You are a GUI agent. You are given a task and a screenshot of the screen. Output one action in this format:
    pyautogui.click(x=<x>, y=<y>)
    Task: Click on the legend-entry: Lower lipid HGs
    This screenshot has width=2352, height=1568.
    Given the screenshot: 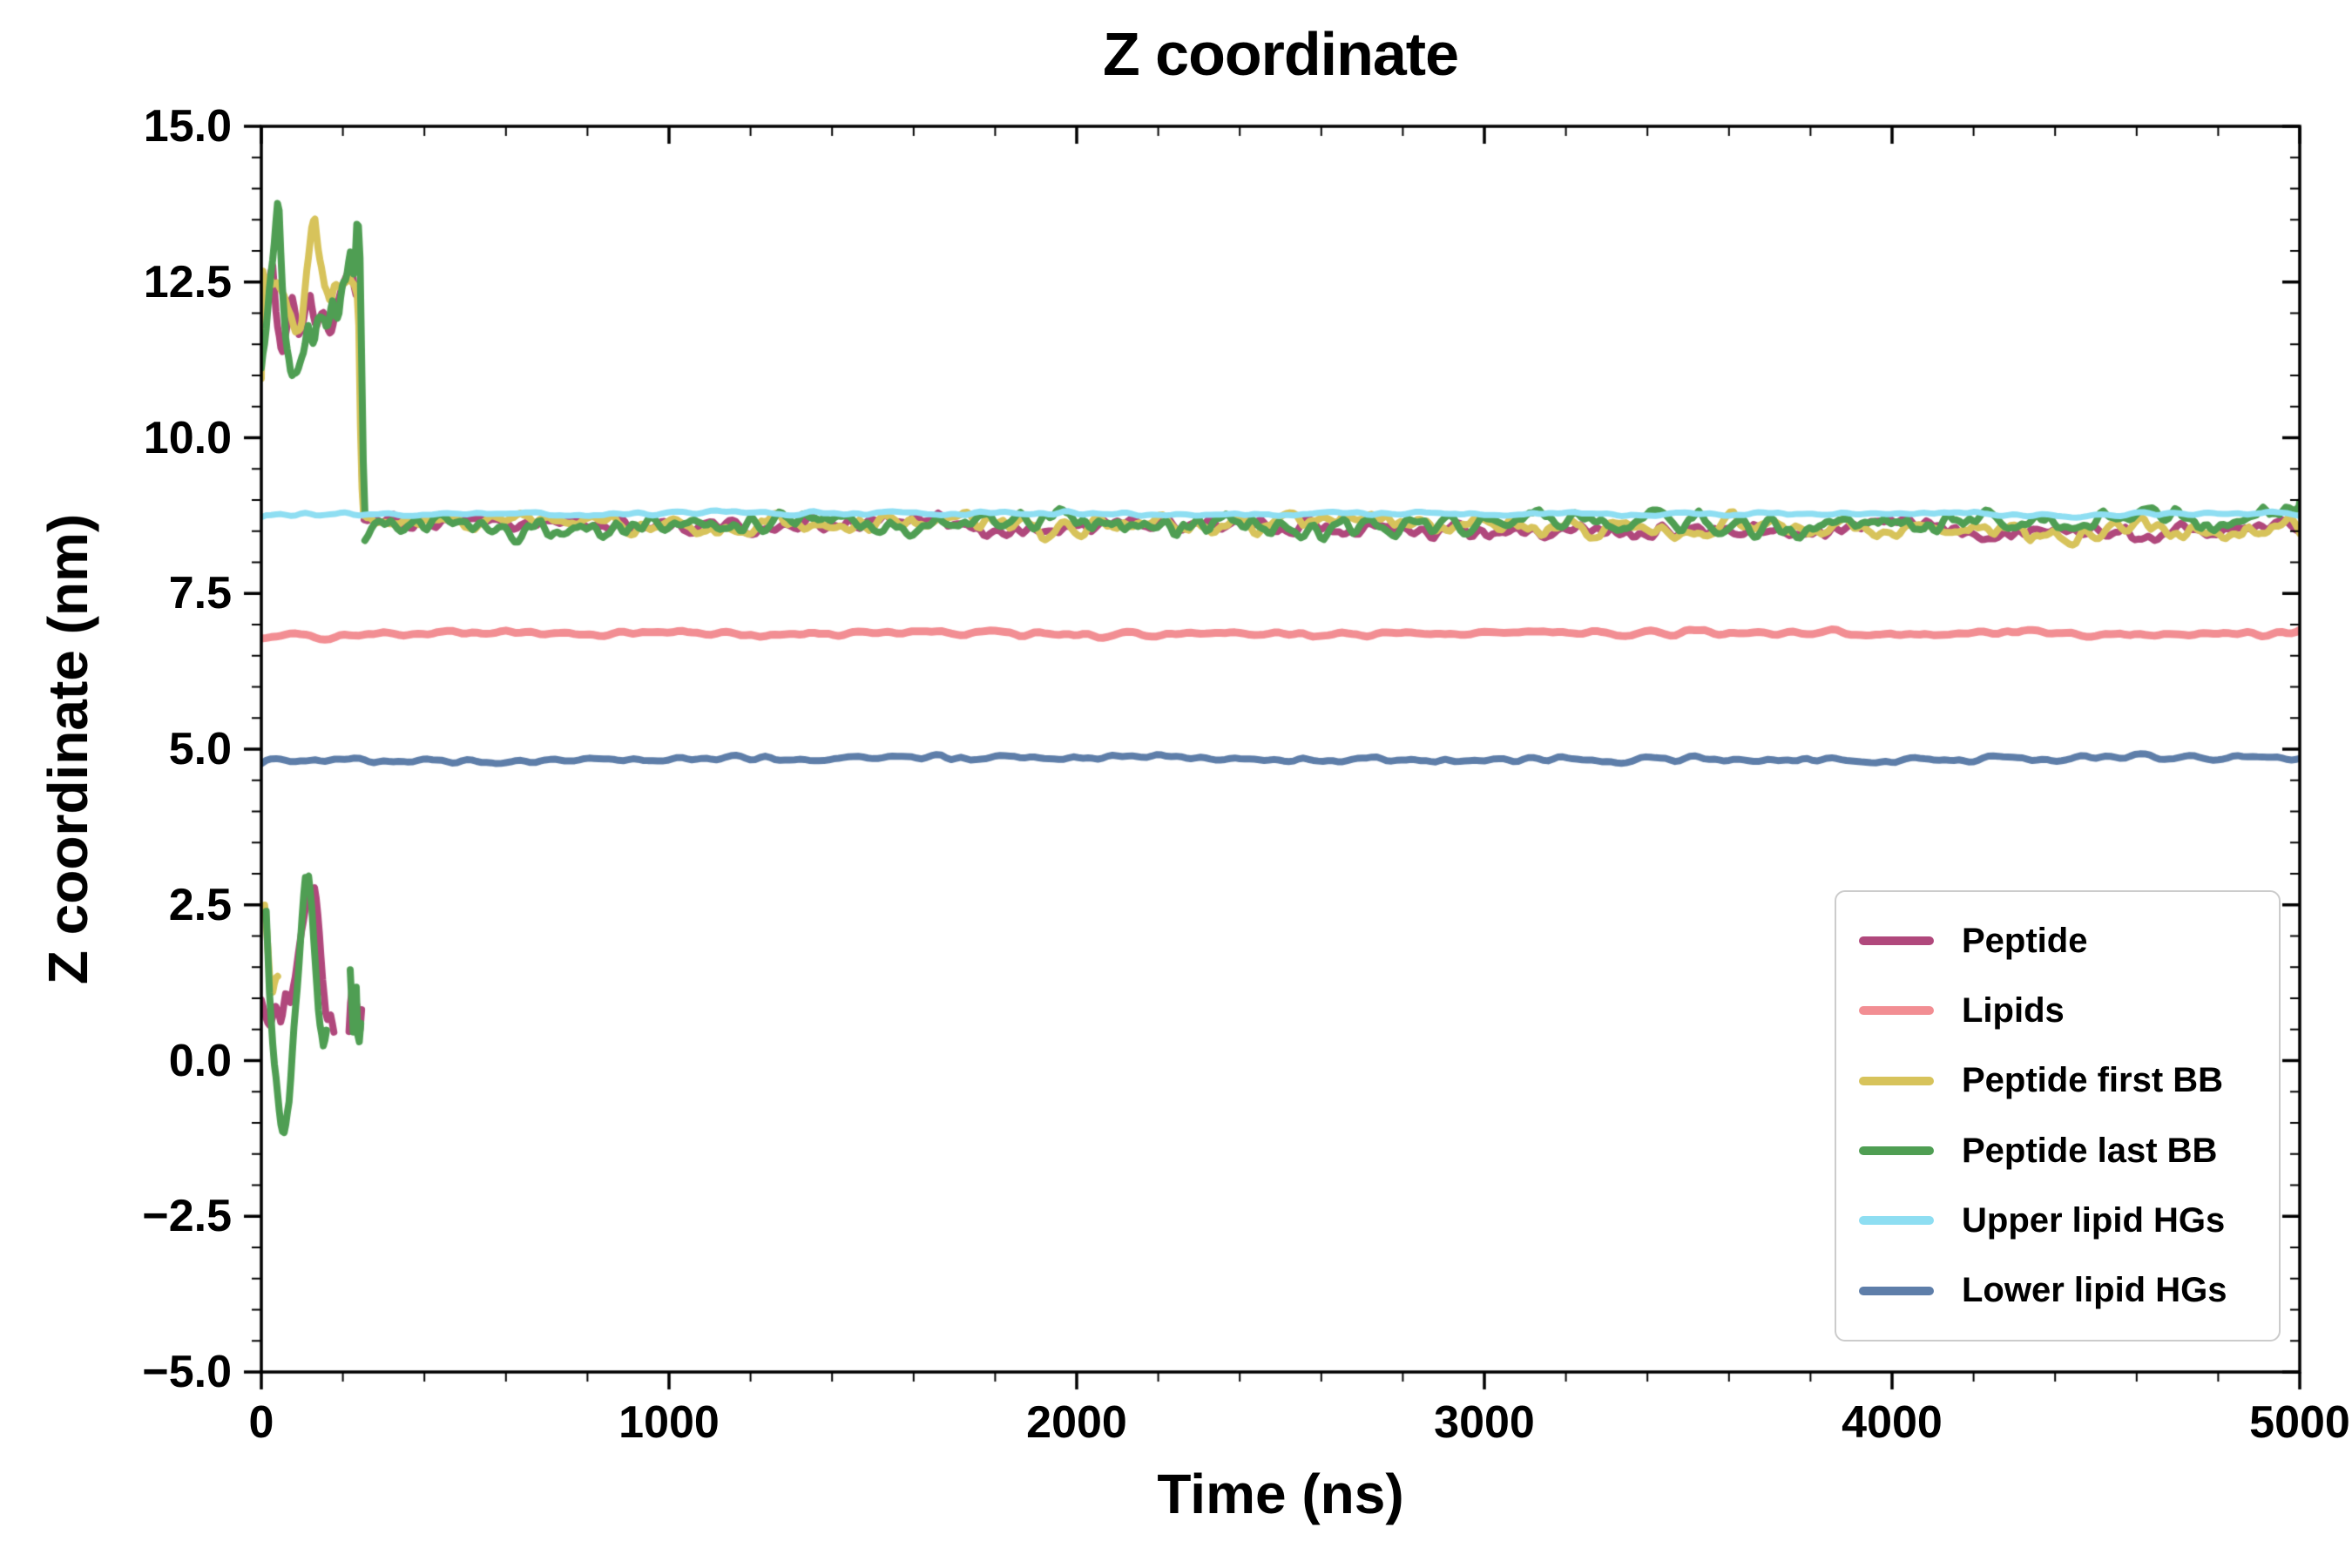 What is the action you would take?
    pyautogui.click(x=2063, y=1290)
    